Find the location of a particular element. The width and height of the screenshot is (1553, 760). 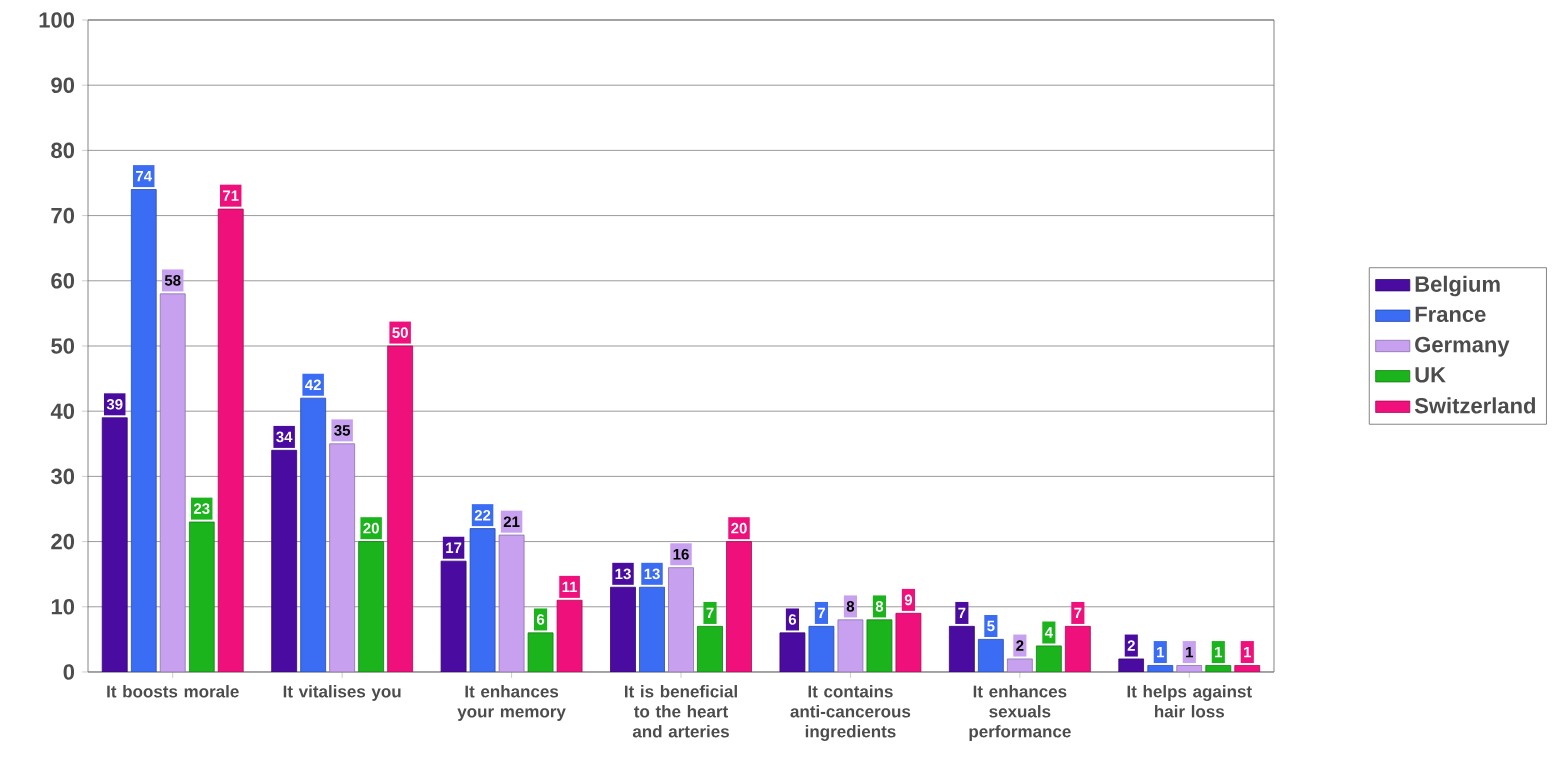

y-tick-label: 0 is located at coordinates (69, 672).